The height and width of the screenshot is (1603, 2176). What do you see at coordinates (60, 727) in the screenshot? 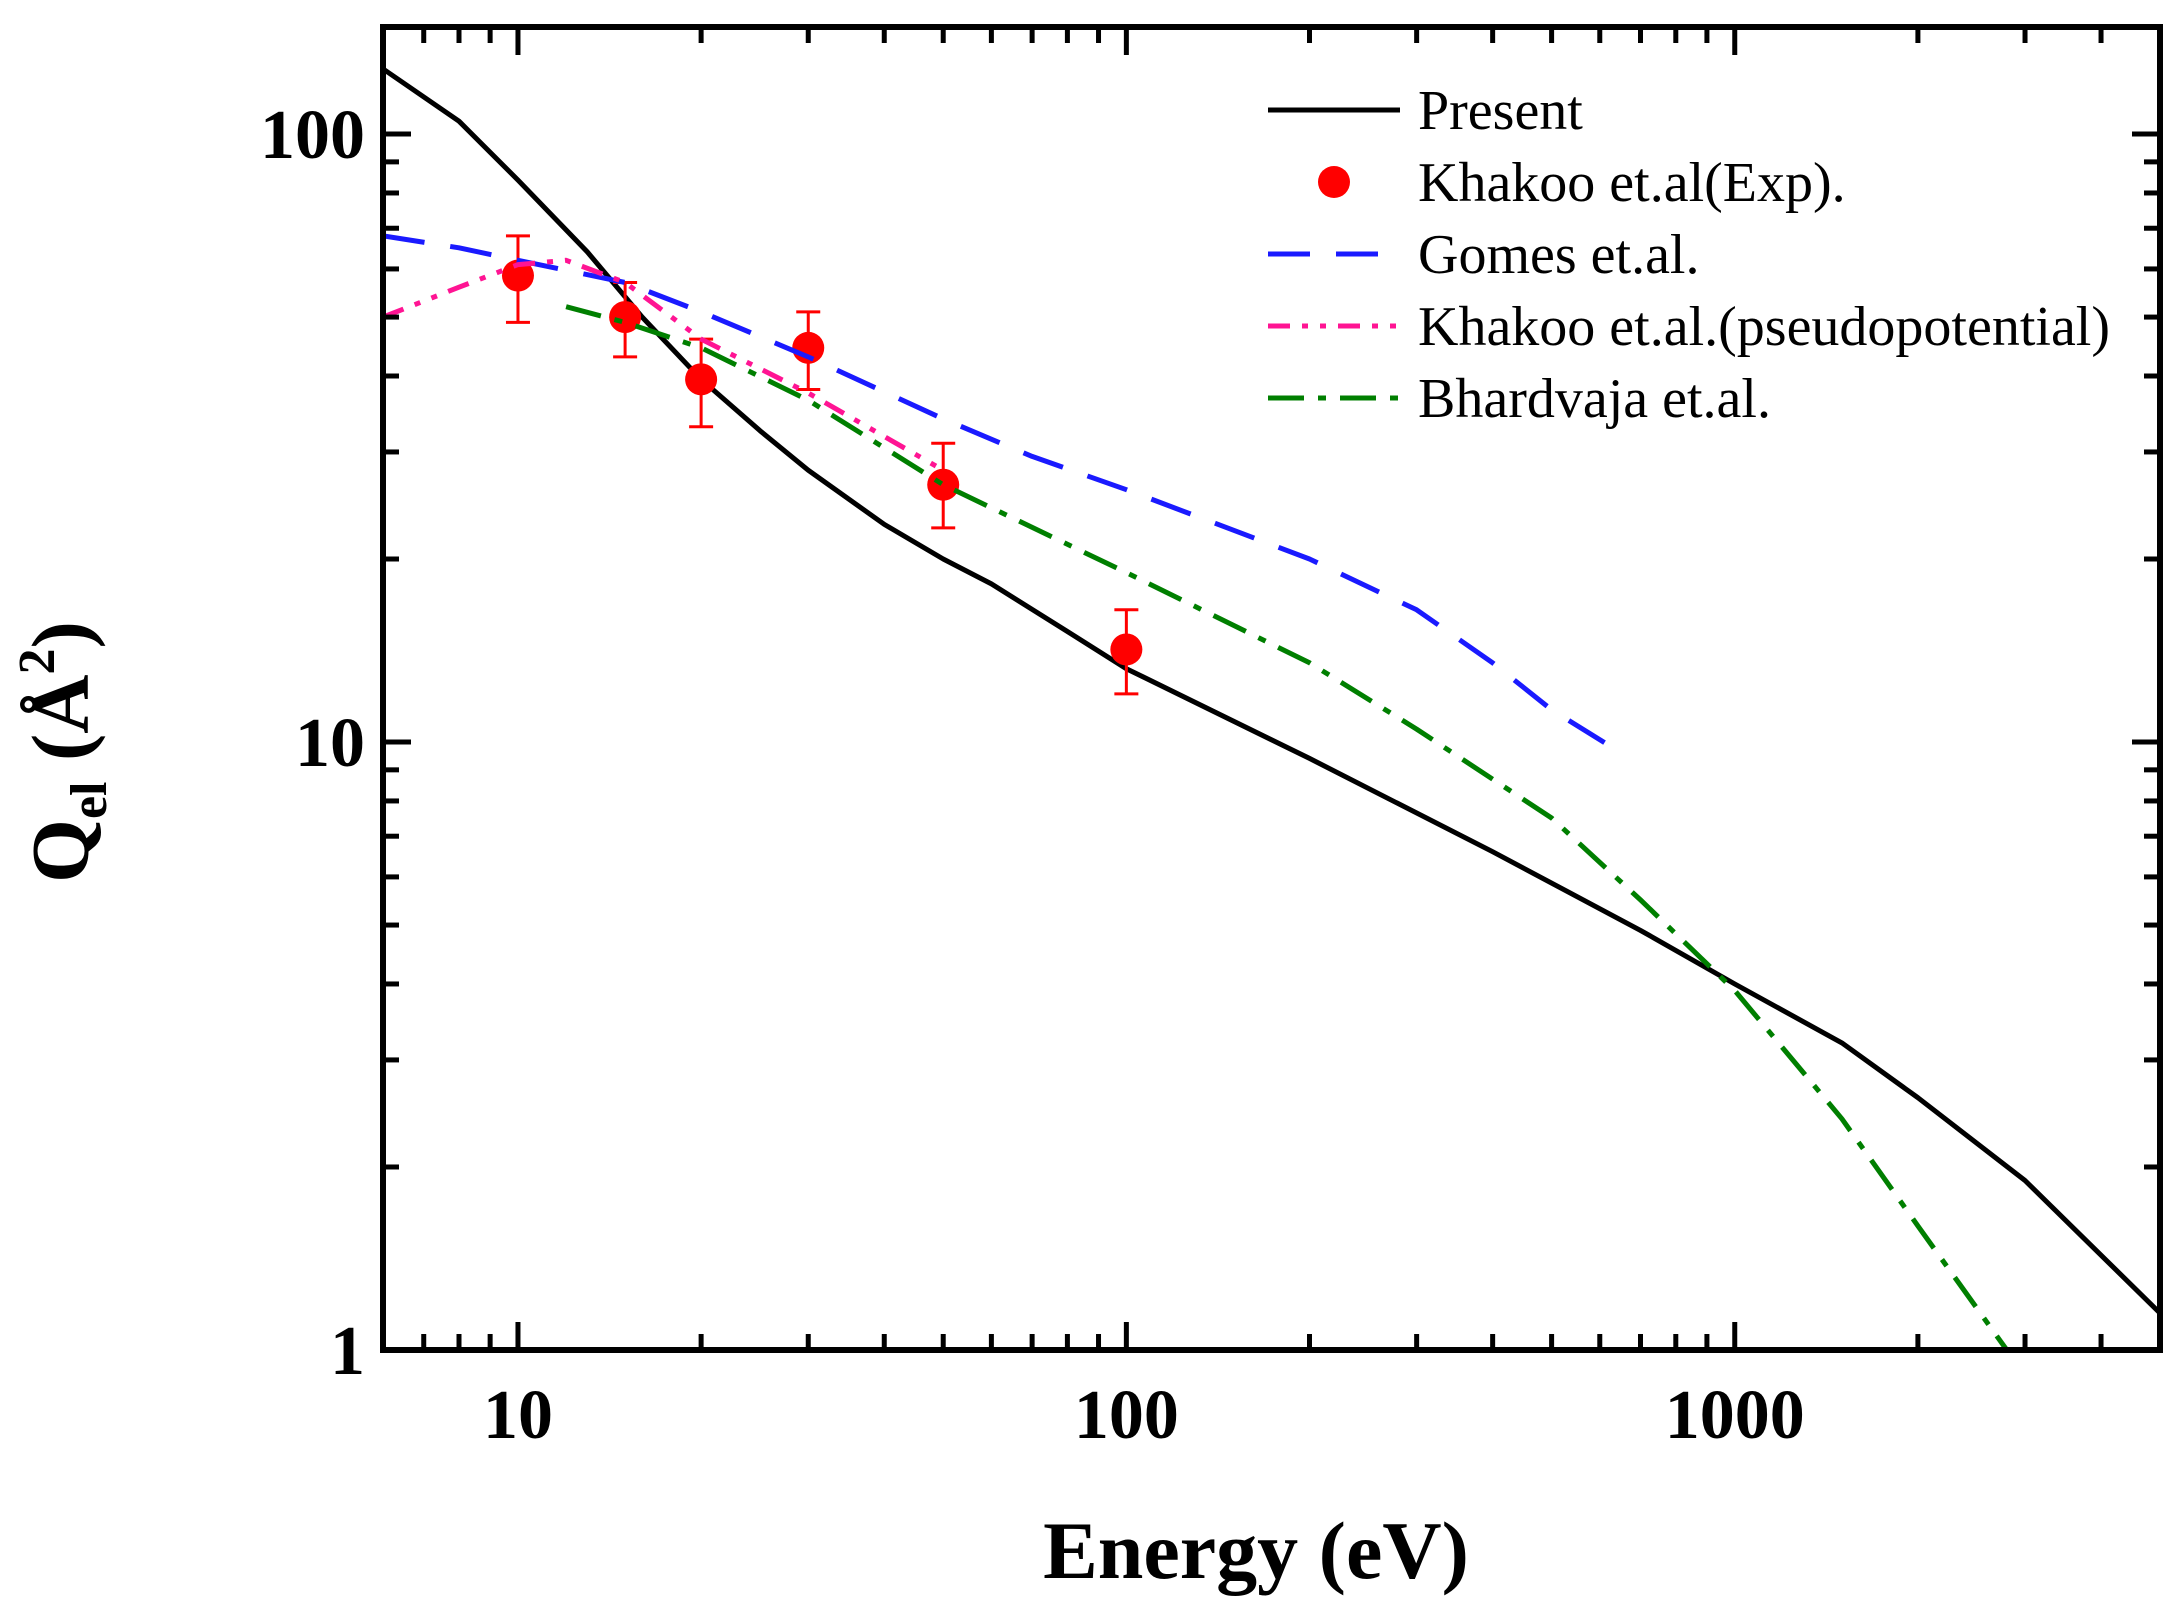
I see `y-axis-title-unit-open: (Å` at bounding box center [60, 727].